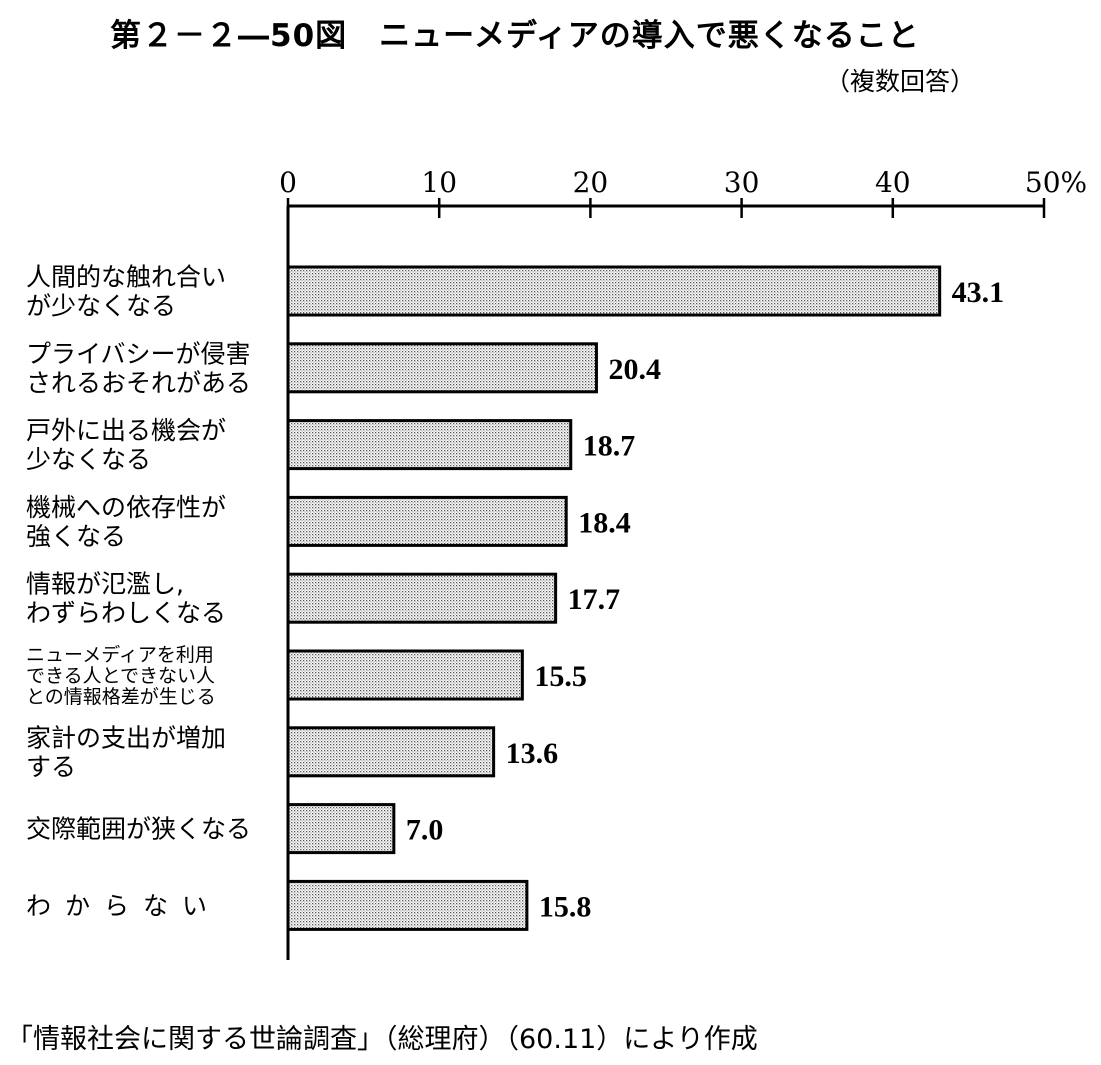 Image resolution: width=1101 pixels, height=1065 pixels. Describe the element at coordinates (126, 737) in the screenshot. I see `category-label: 家計の支出が増加` at that location.